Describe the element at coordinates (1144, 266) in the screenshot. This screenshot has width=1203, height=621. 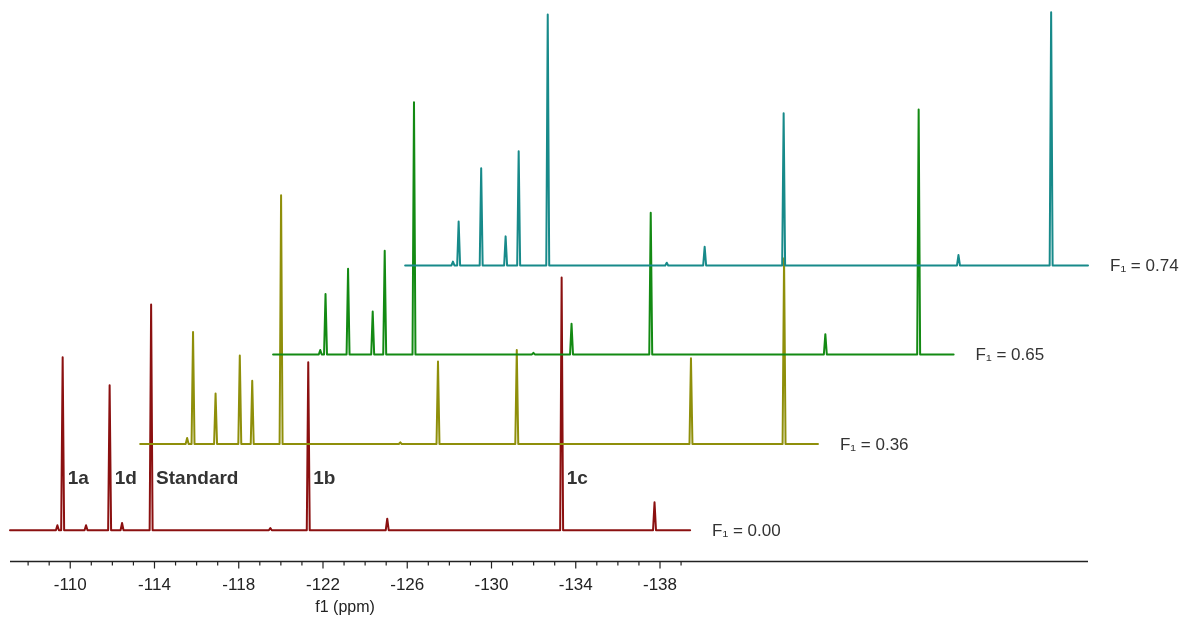
I see `series-label: F₁ = 0.74` at that location.